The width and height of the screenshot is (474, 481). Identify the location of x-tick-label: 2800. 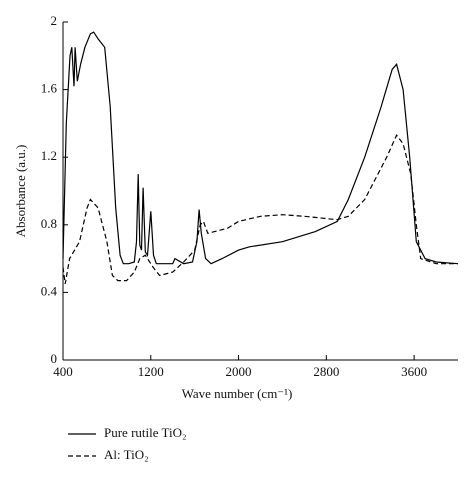
(326, 371).